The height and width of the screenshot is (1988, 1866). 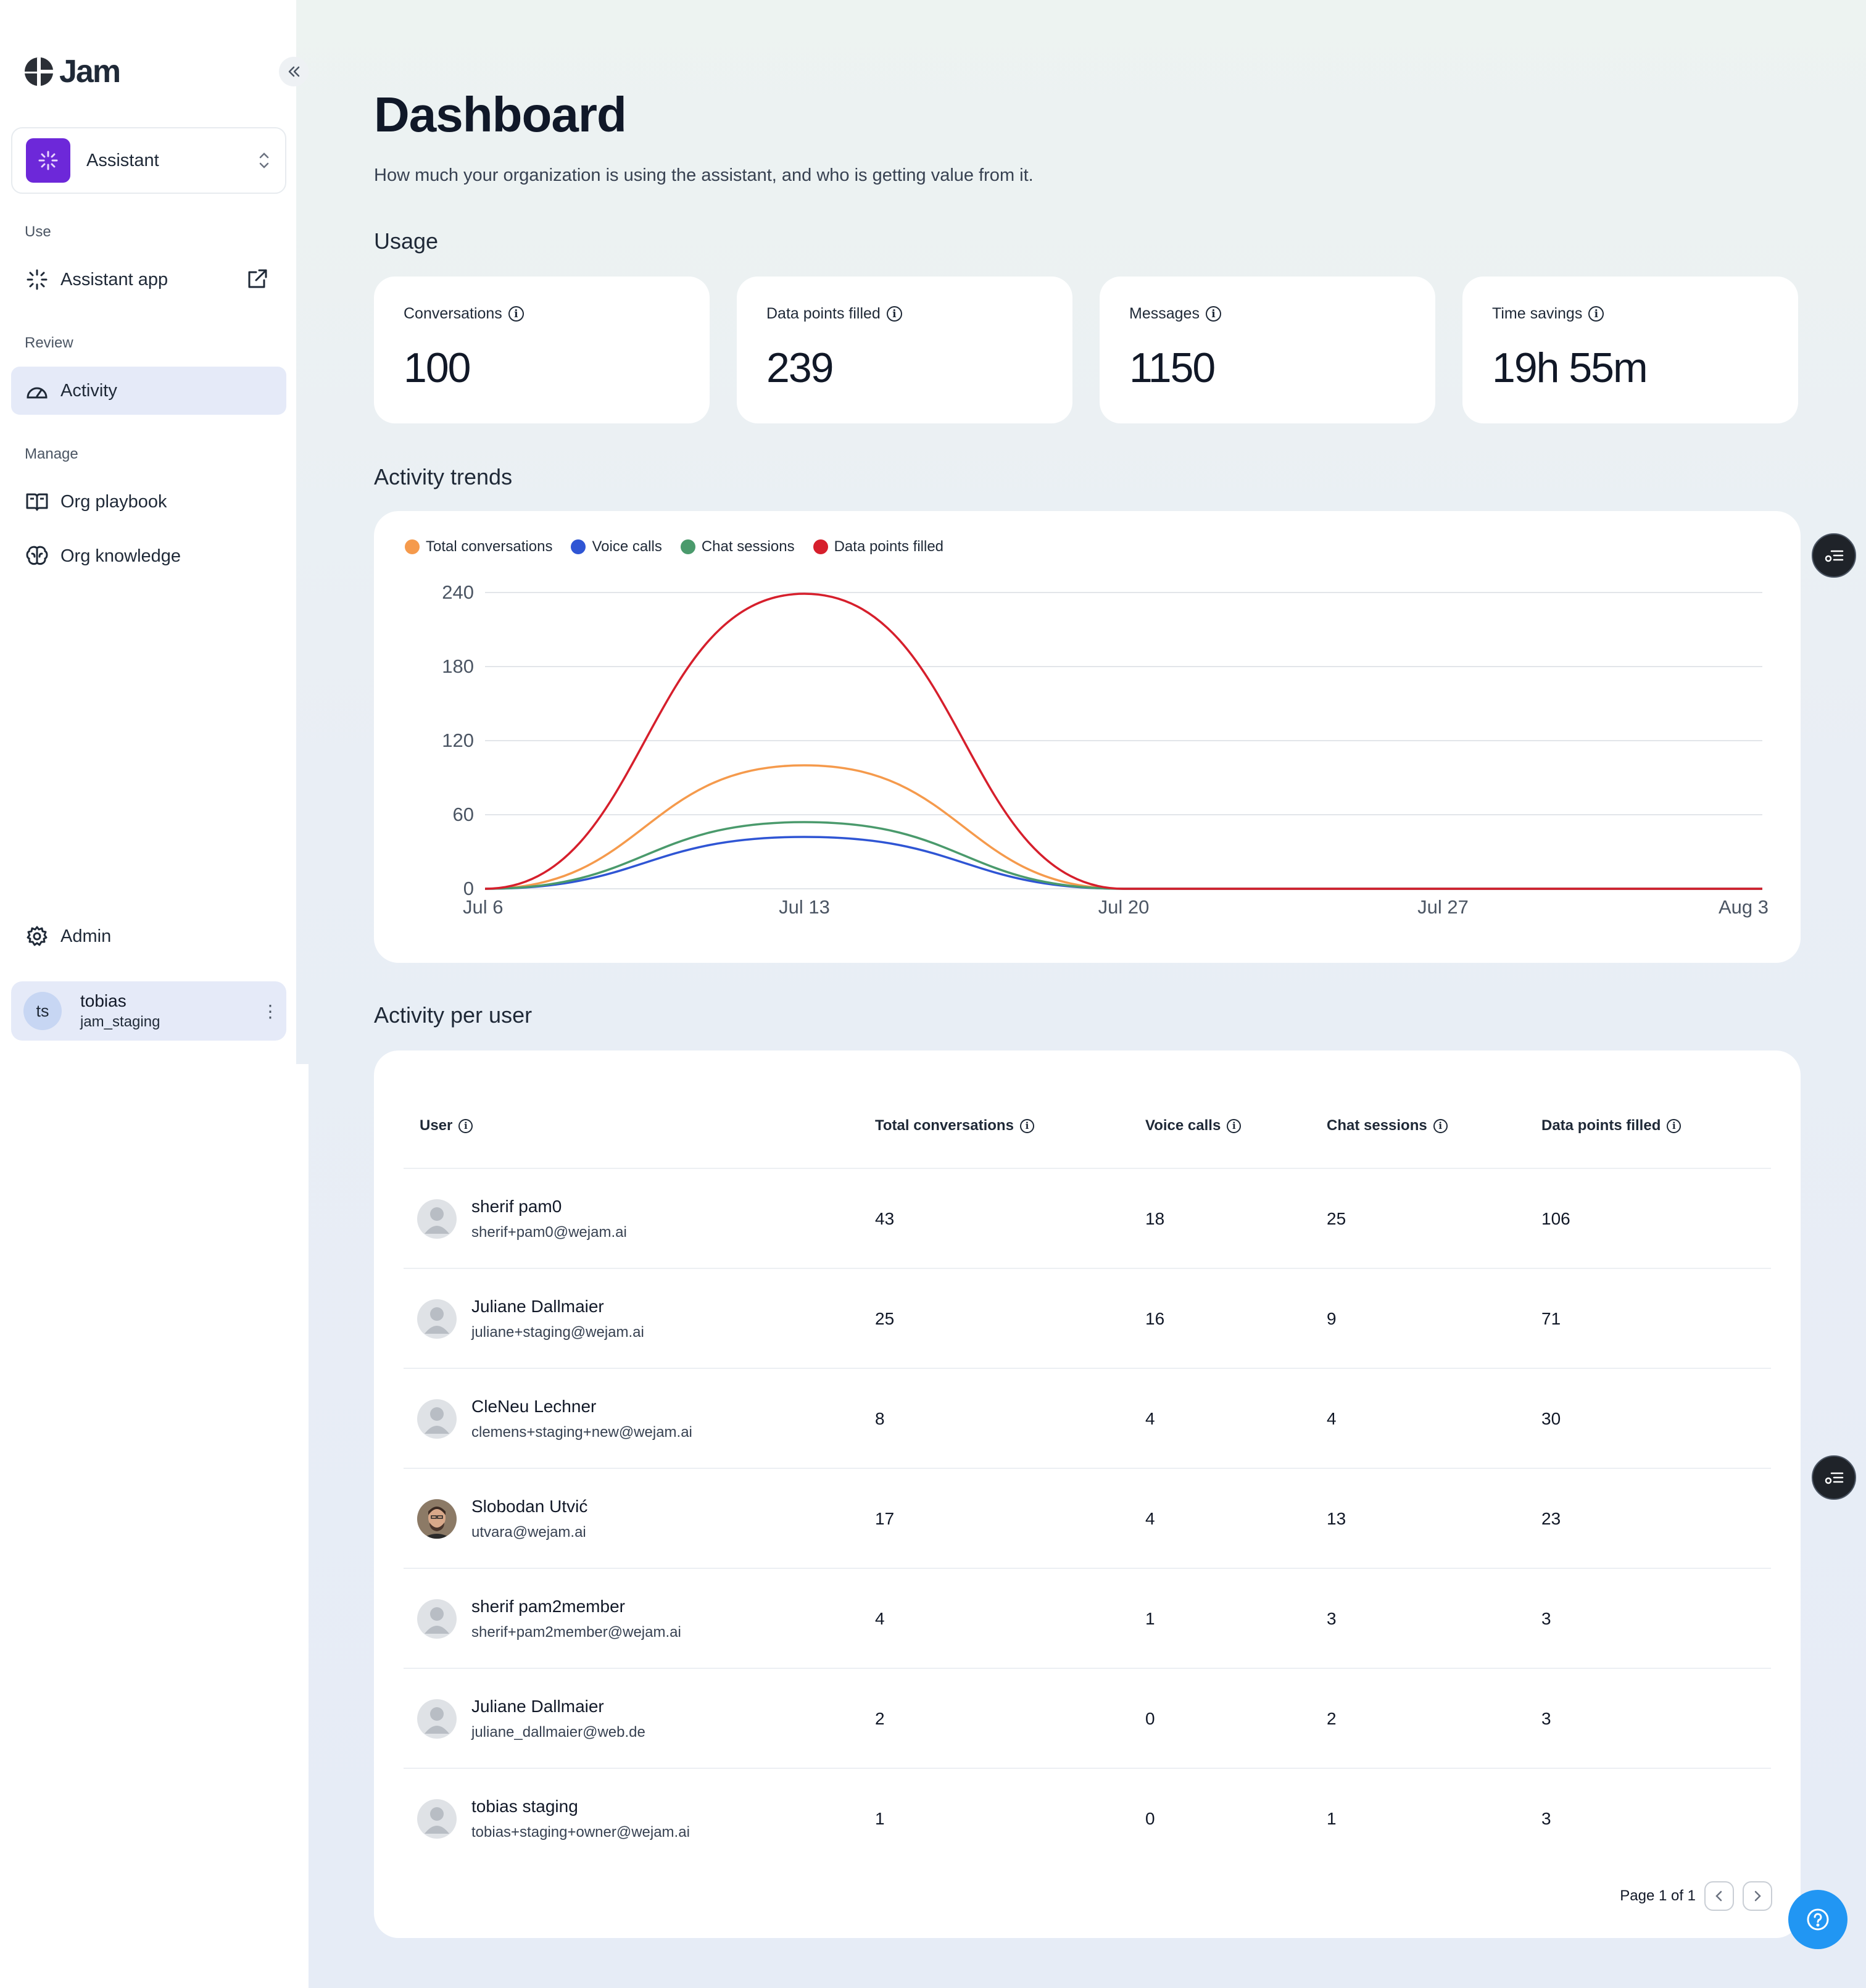 What do you see at coordinates (1332, 1318) in the screenshot?
I see `cell-chat: 9` at bounding box center [1332, 1318].